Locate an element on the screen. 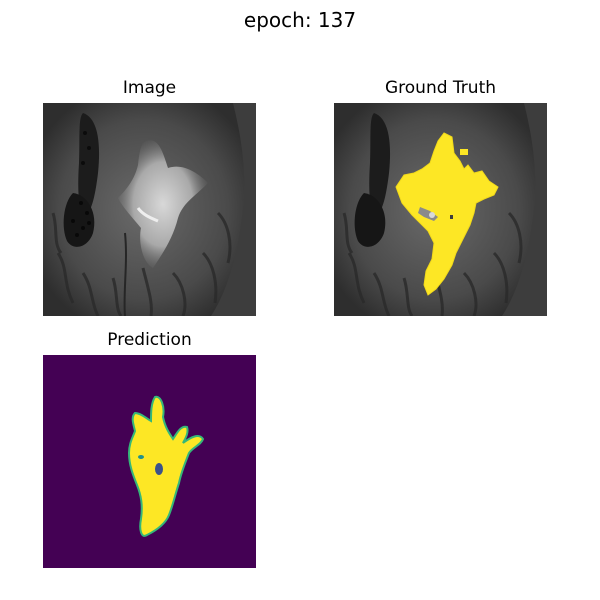 The width and height of the screenshot is (600, 600). prediction-image is located at coordinates (149, 461).